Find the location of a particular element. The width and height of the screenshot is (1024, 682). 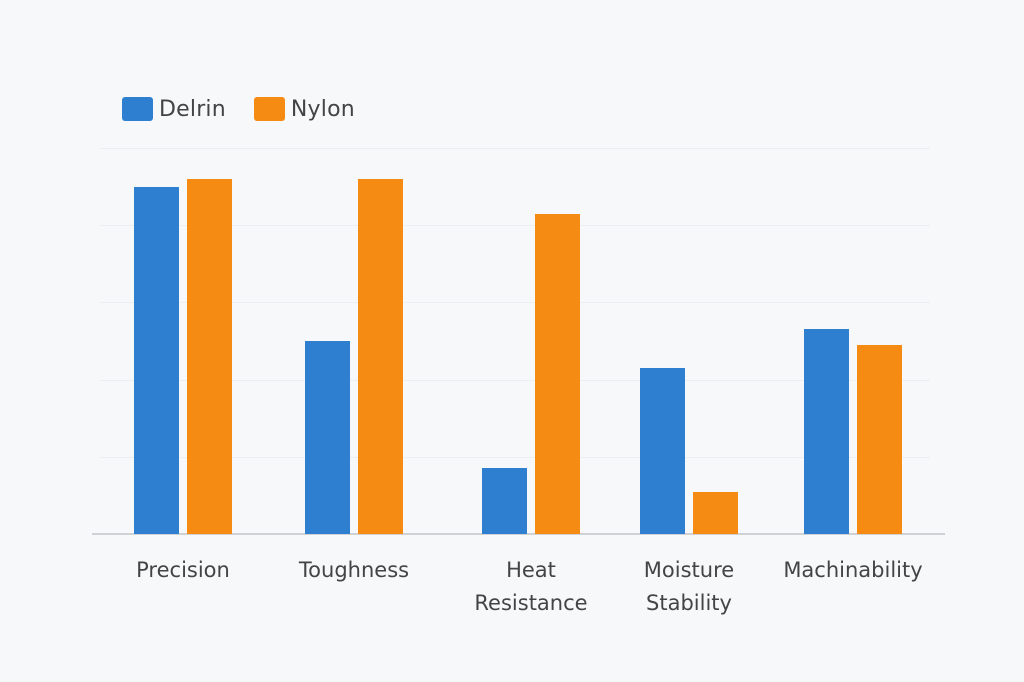

legend-item-nylon: Nylon is located at coordinates (304, 109).